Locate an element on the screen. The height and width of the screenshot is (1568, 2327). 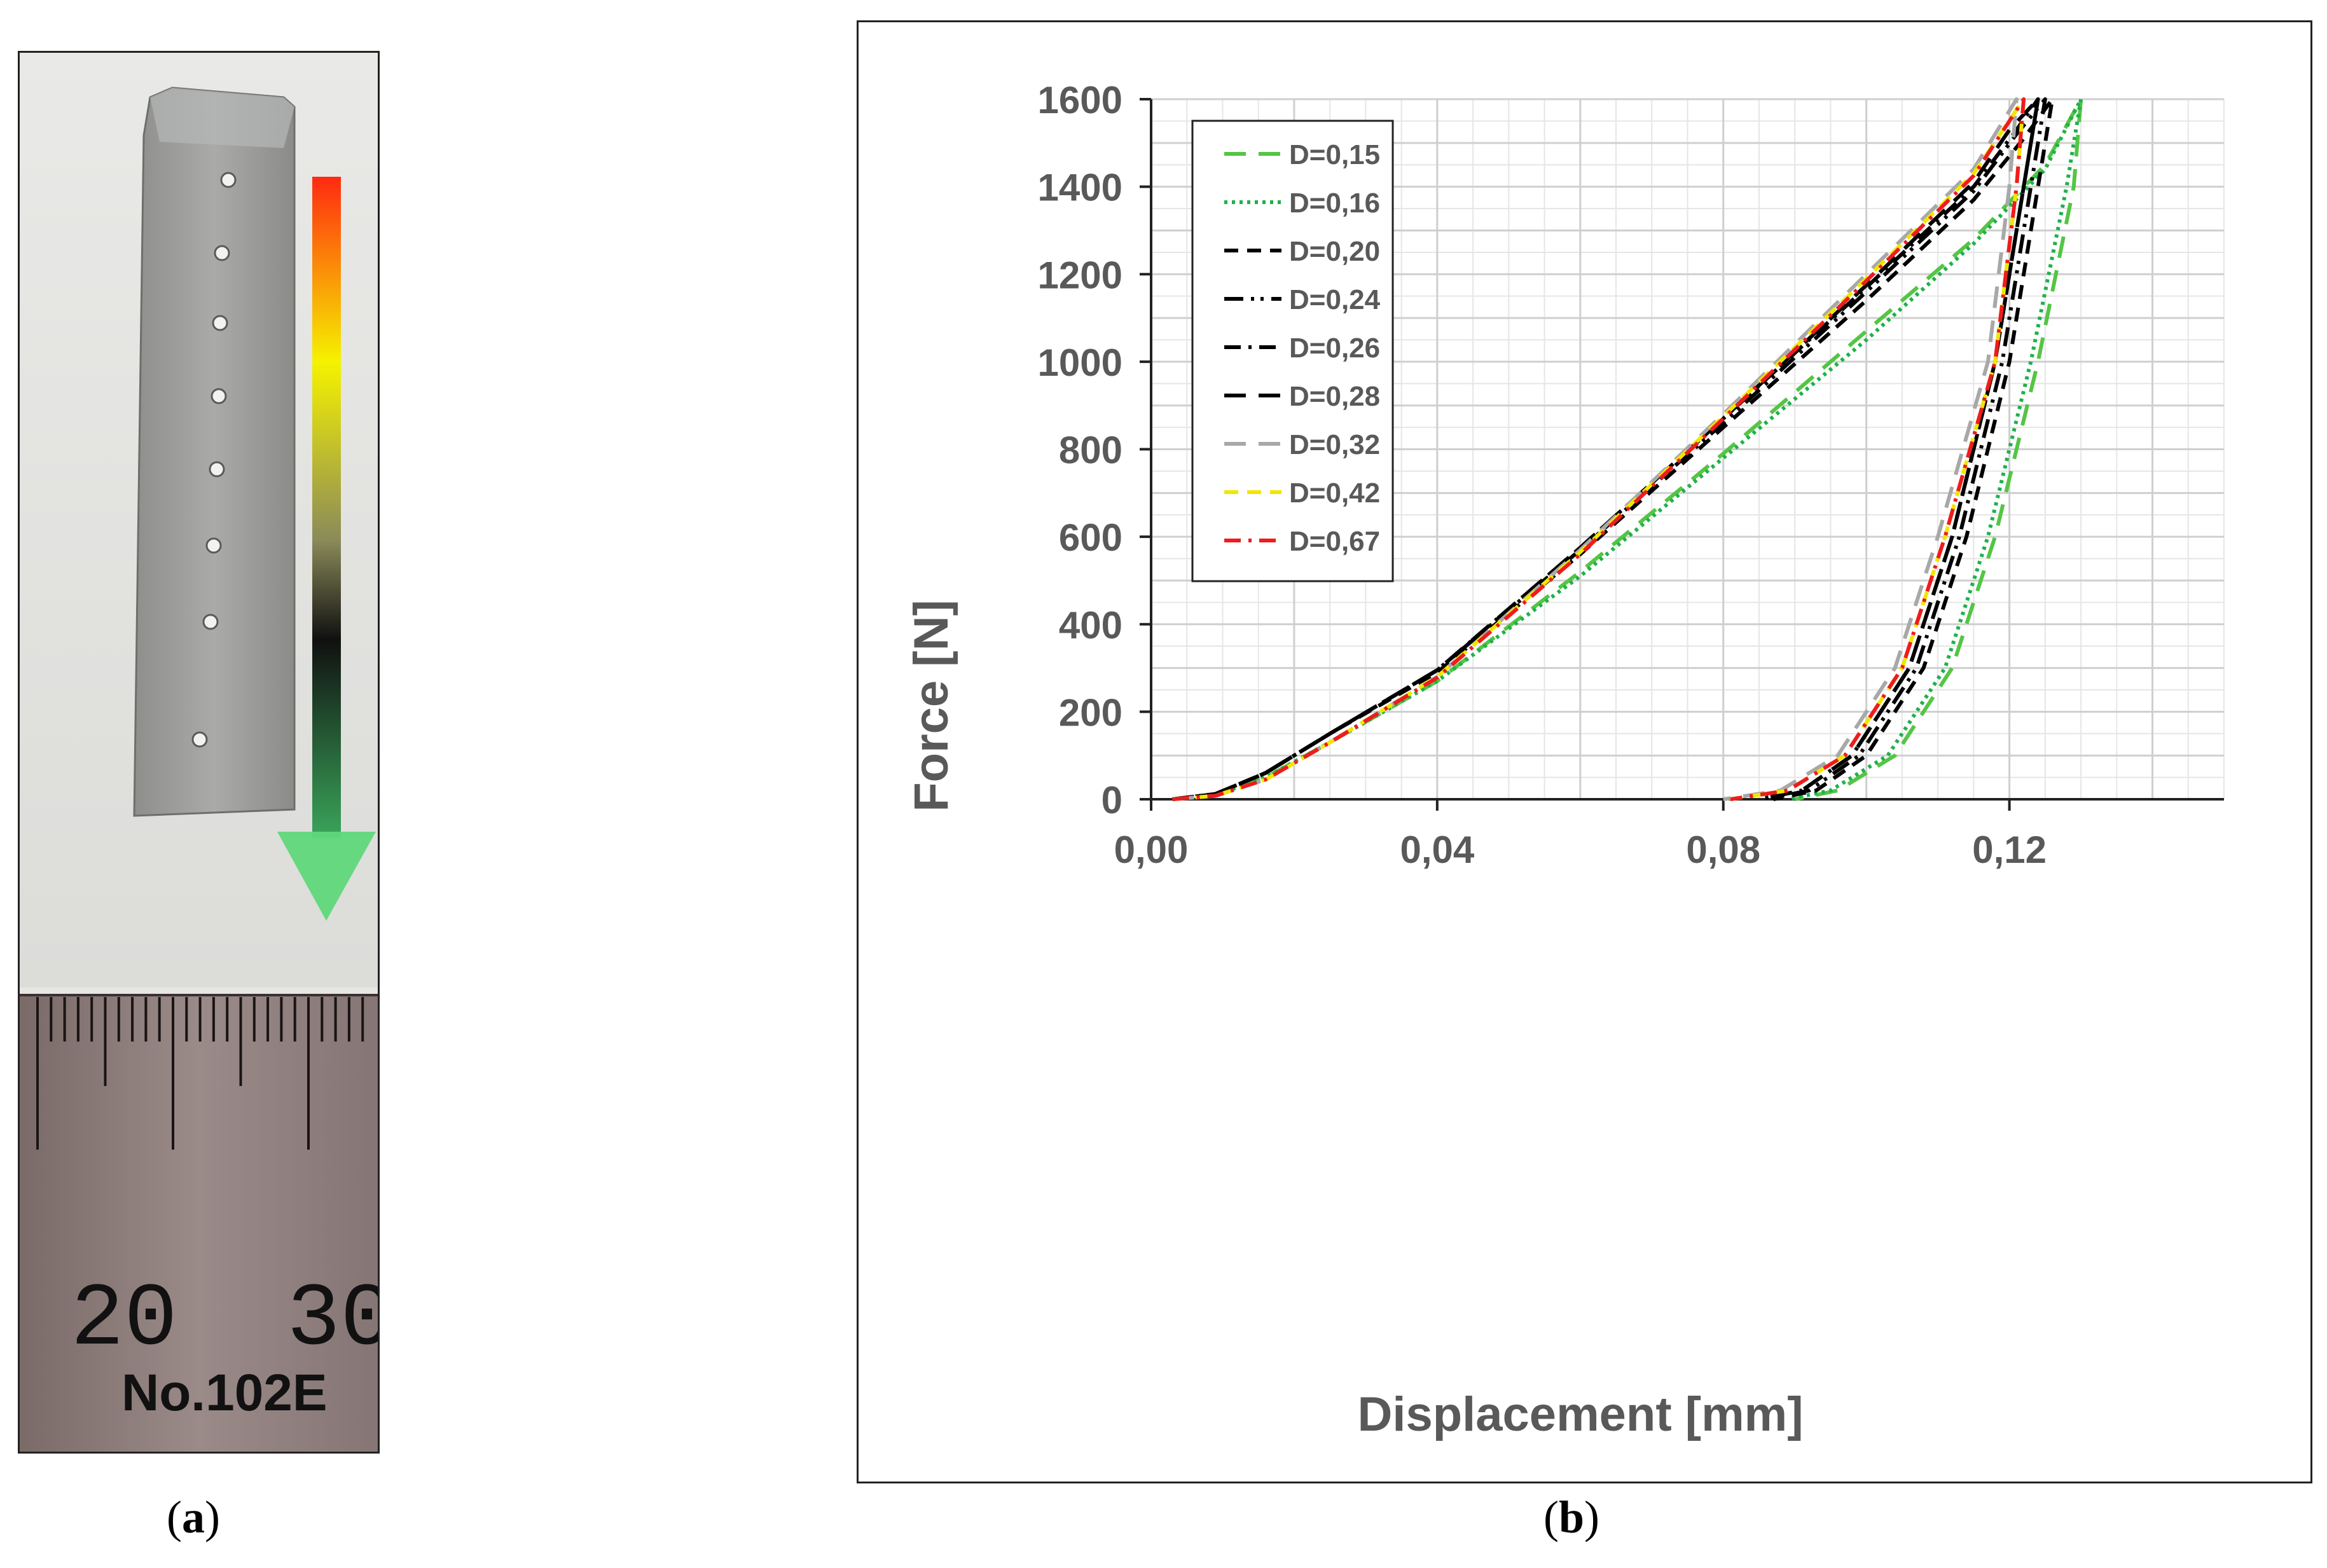
legend-box is located at coordinates (1292, 351).